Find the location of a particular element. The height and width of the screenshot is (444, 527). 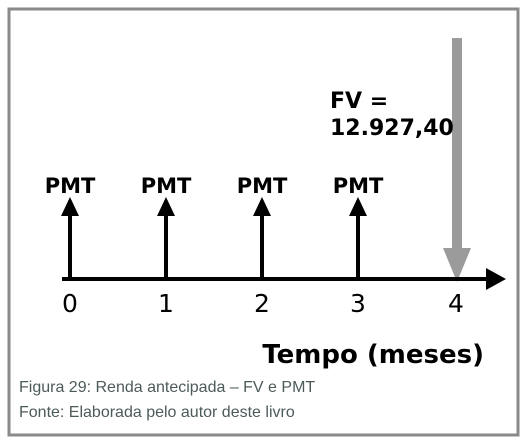

period-label: 1 is located at coordinates (166, 303).